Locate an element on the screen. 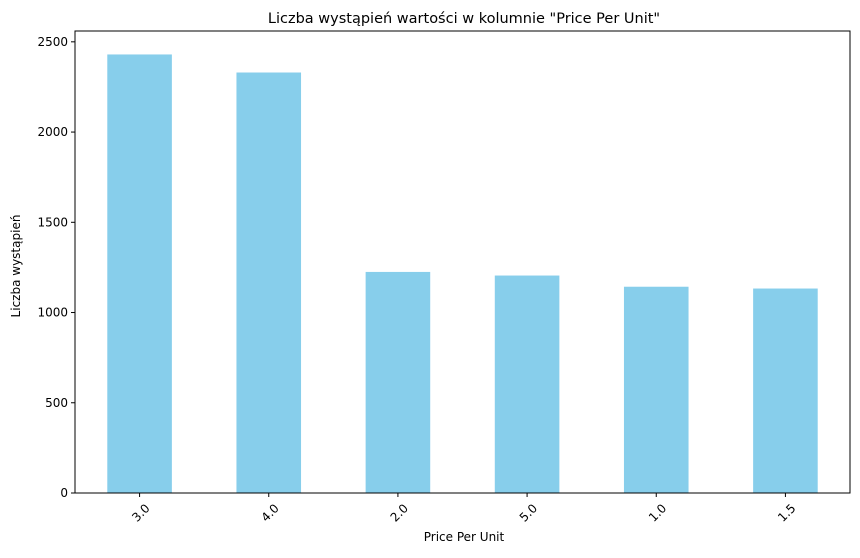 This screenshot has width=860, height=558. y-tick-label: 500 is located at coordinates (56, 403).